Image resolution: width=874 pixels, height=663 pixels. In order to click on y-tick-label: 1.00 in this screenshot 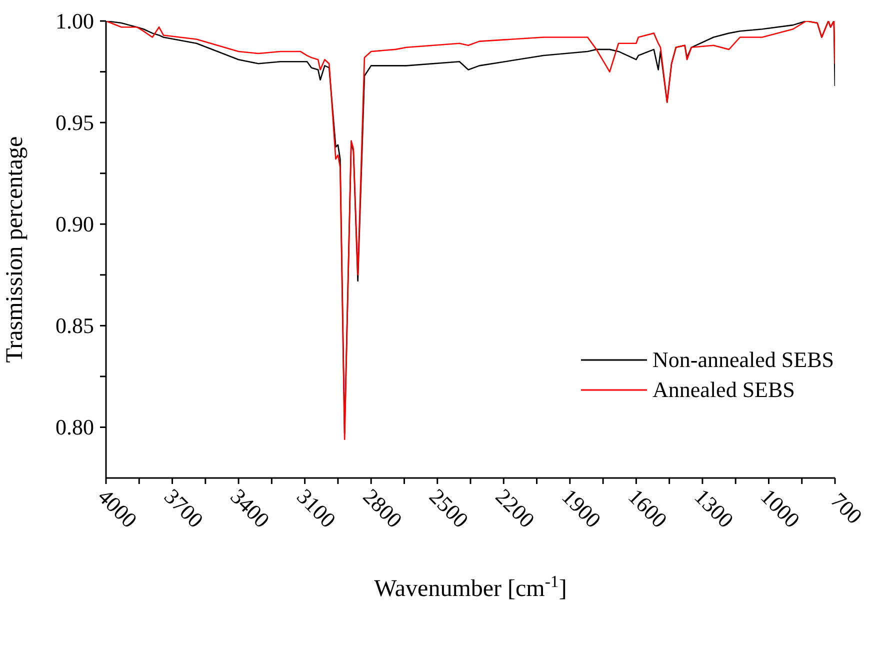, I will do `click(75, 21)`.